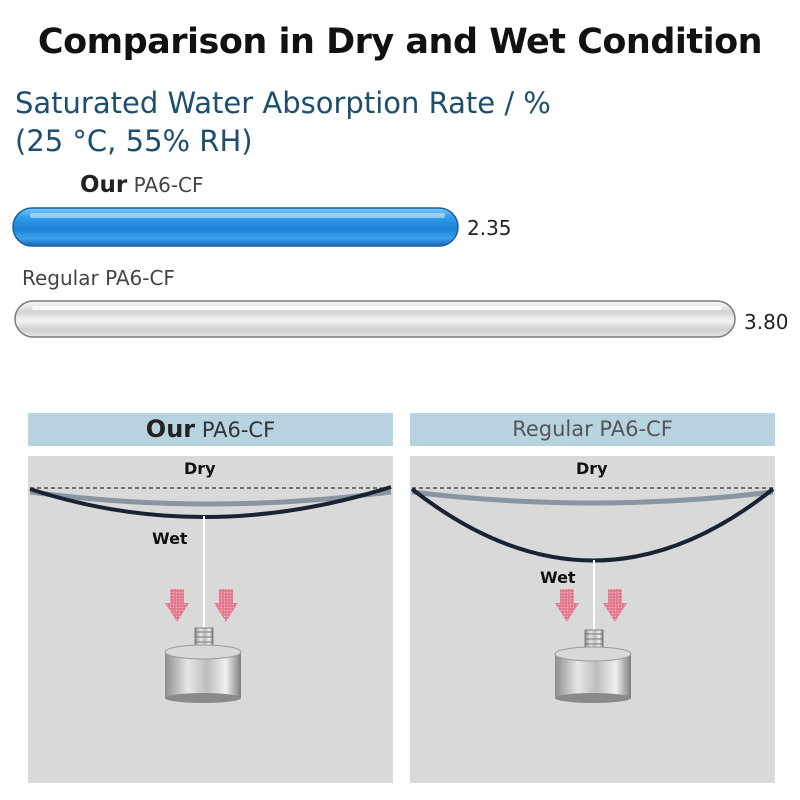 The width and height of the screenshot is (800, 800). What do you see at coordinates (592, 429) in the screenshot?
I see `panel-regular-header: Regular PA6-CF` at bounding box center [592, 429].